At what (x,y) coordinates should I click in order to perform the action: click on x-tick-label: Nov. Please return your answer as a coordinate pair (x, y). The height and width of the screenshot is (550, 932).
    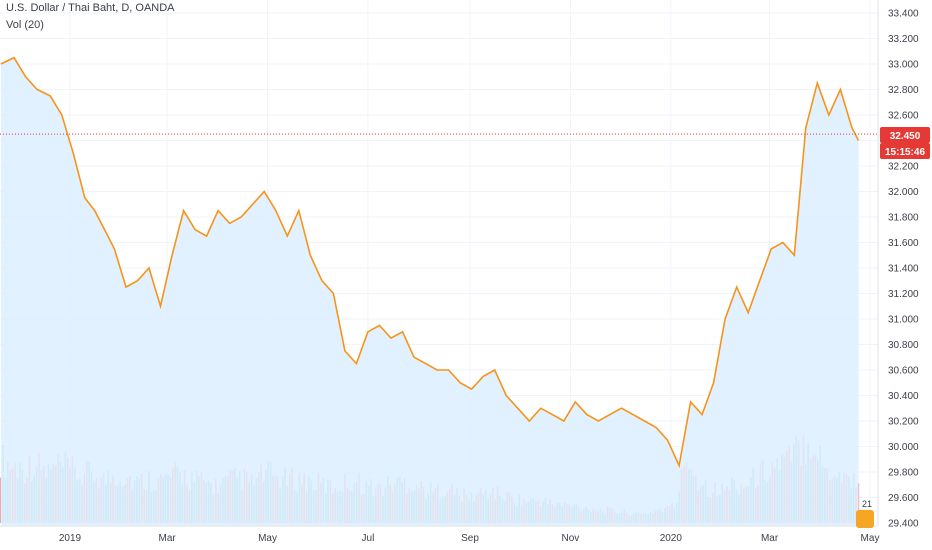
    Looking at the image, I should click on (571, 538).